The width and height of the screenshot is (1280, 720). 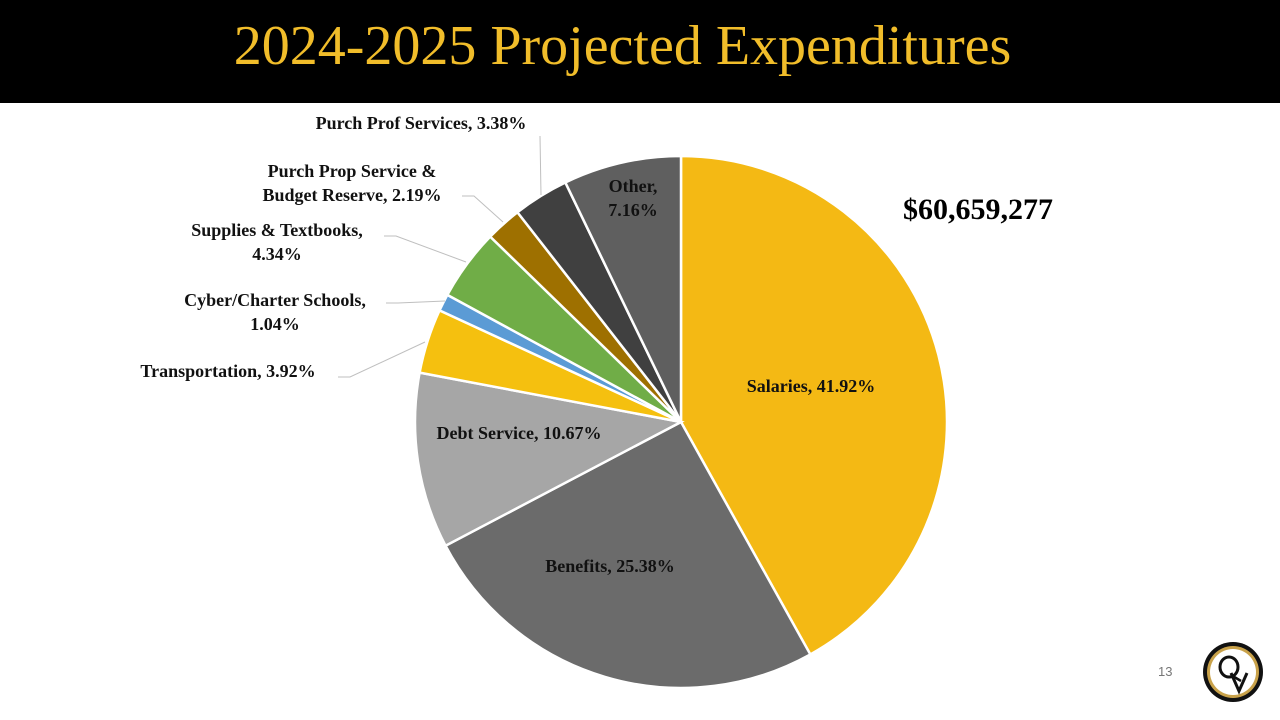 What do you see at coordinates (277, 242) in the screenshot?
I see `data-label: Supplies & Textbooks, 4.34%` at bounding box center [277, 242].